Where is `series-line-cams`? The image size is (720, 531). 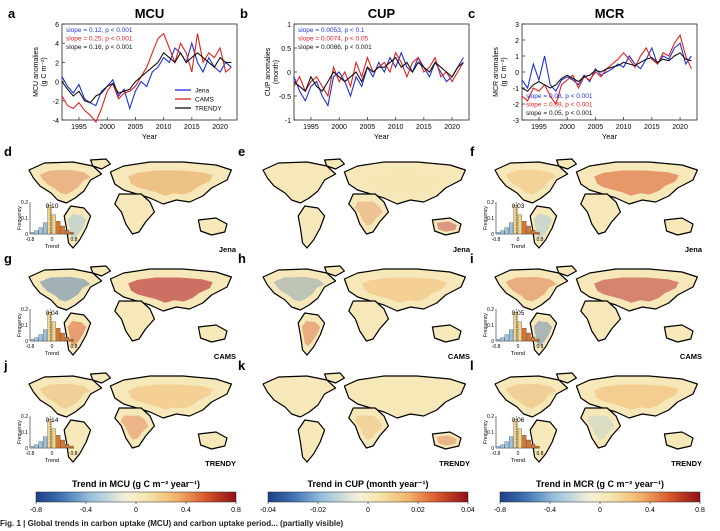 series-line-cams is located at coordinates (146, 77).